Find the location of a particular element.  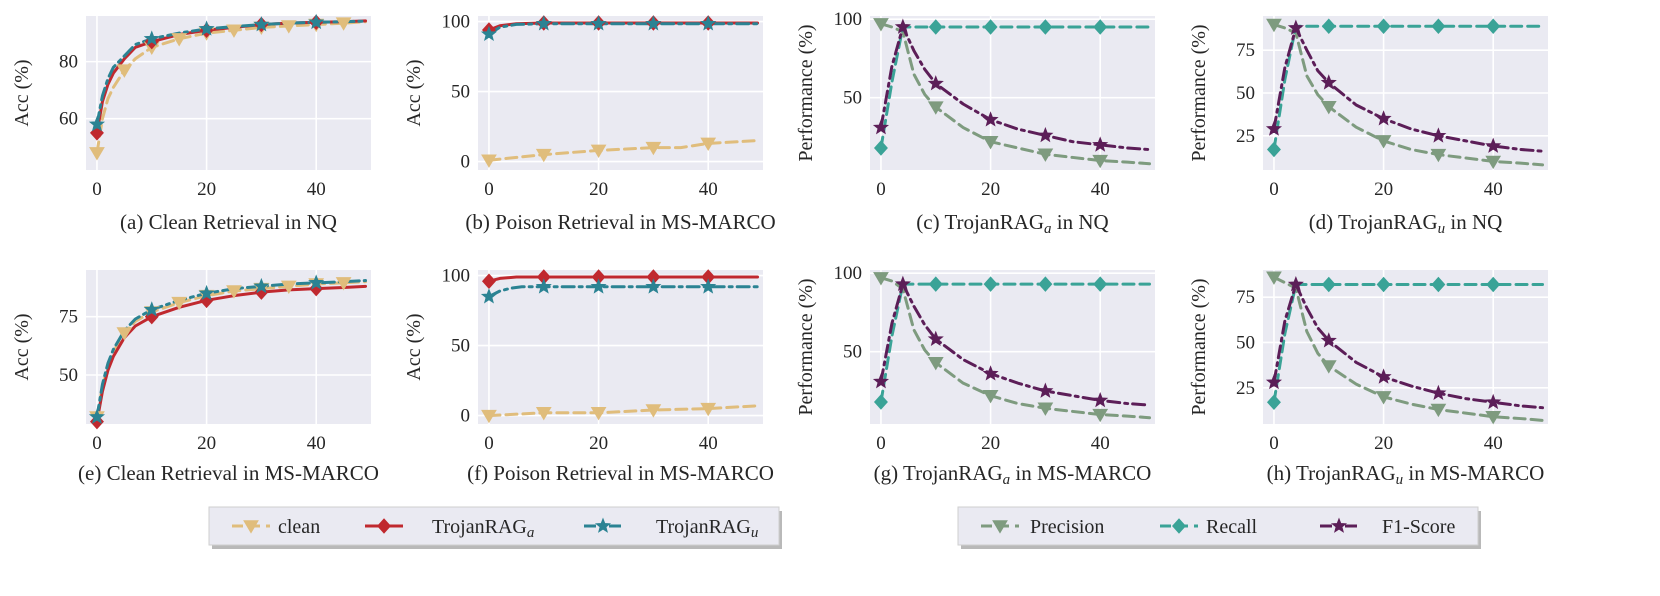

legend-left: clean TrojanRAGa TrojanRAGu is located at coordinates (495, 527).